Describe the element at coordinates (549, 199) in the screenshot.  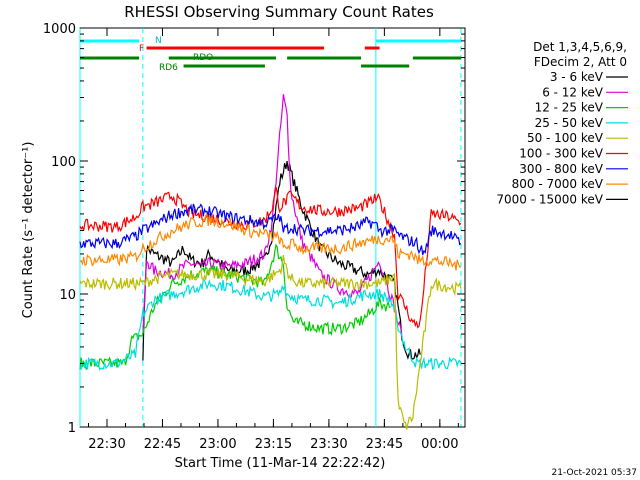
I see `legend-label-8: 7000 - 15000 keV` at that location.